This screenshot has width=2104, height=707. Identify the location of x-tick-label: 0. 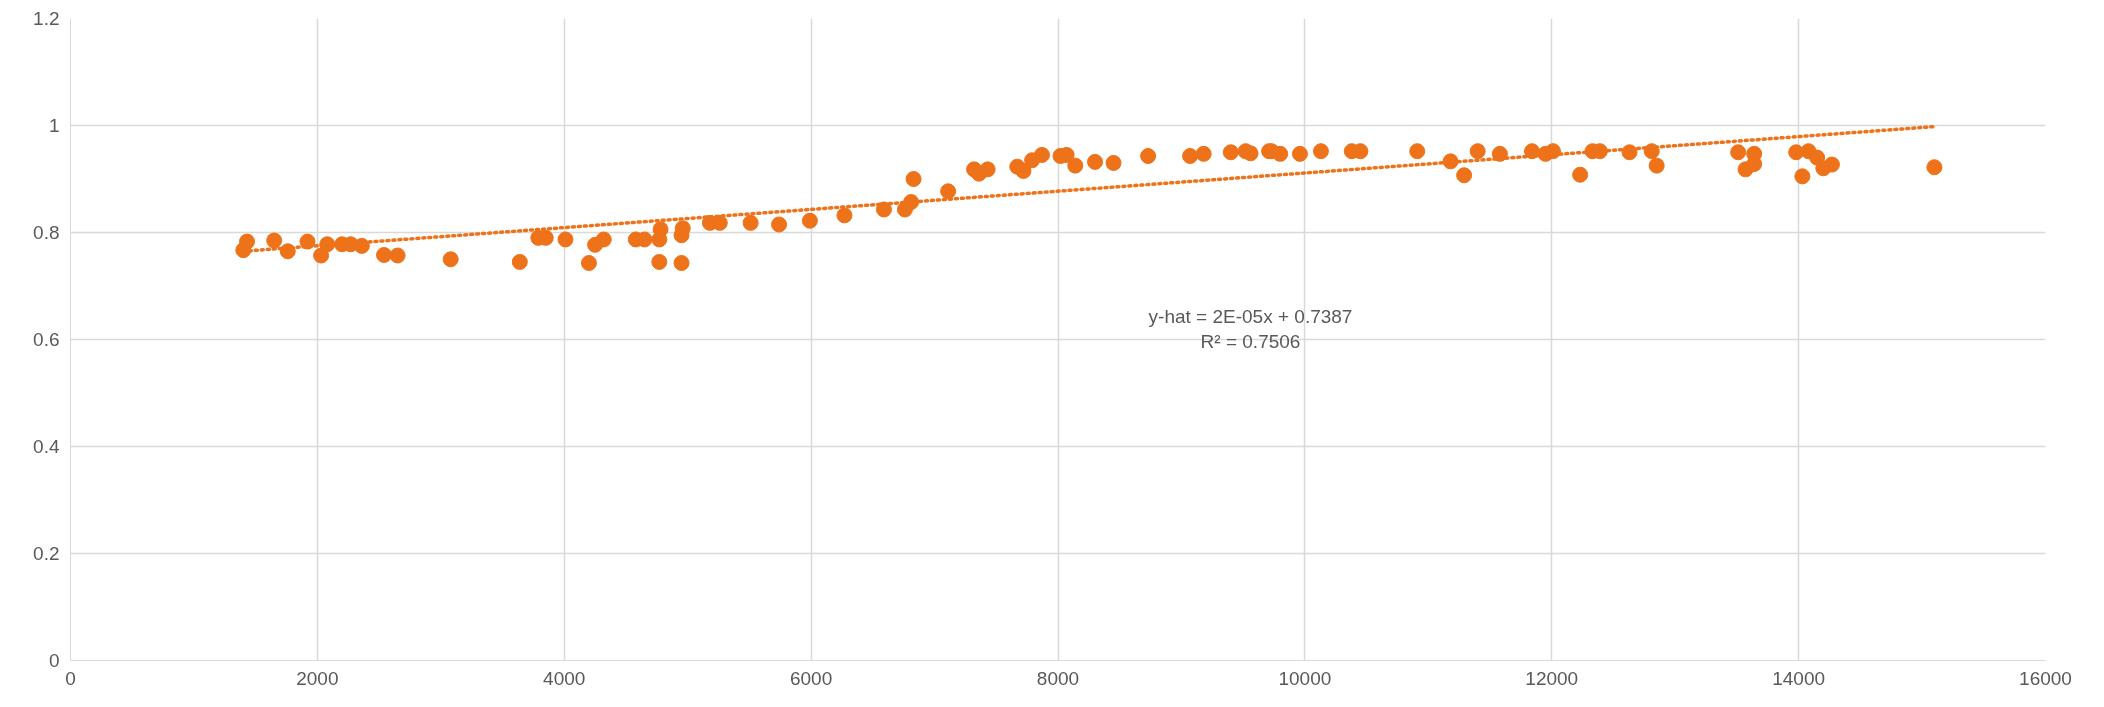
(70, 678).